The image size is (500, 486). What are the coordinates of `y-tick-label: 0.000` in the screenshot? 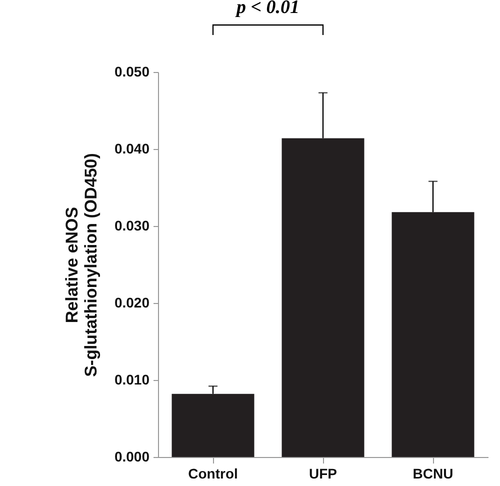 It's located at (132, 456).